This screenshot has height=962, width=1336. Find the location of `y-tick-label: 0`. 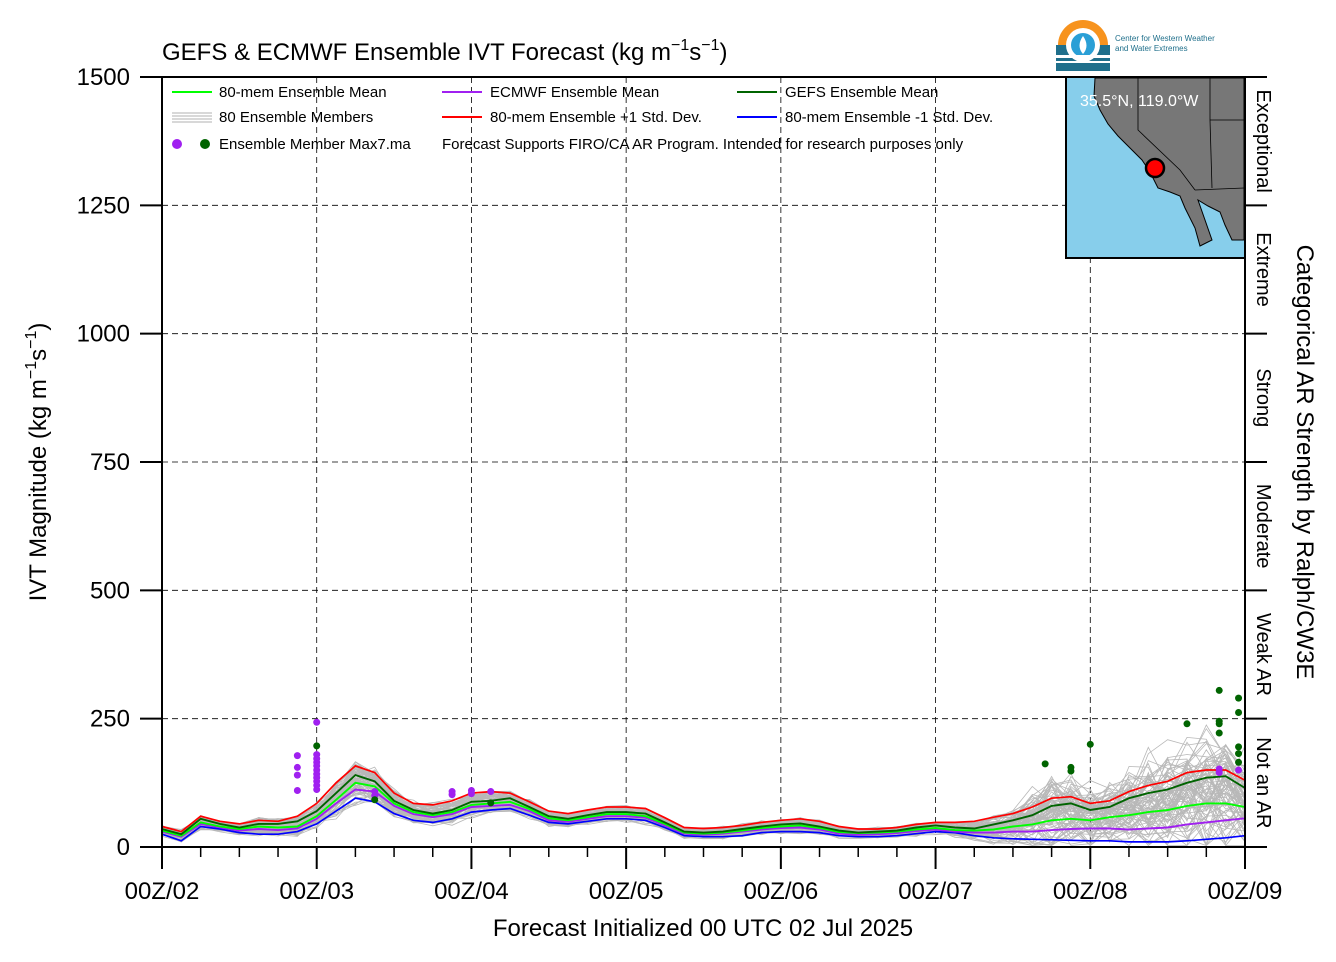

y-tick-label: 0 is located at coordinates (123, 847).